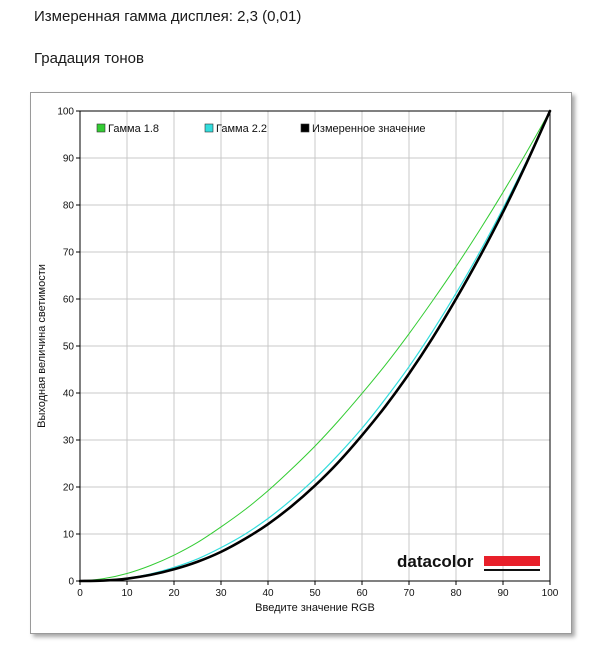 The height and width of the screenshot is (651, 602). Describe the element at coordinates (42, 346) in the screenshot. I see `y-axis-title: Выходная величина светимости` at that location.